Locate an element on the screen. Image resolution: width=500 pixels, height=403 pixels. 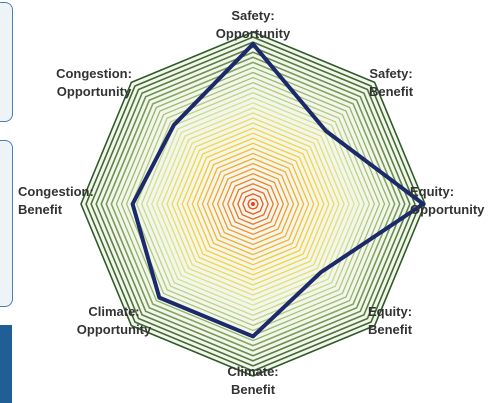
radar-center is located at coordinates (253, 204).